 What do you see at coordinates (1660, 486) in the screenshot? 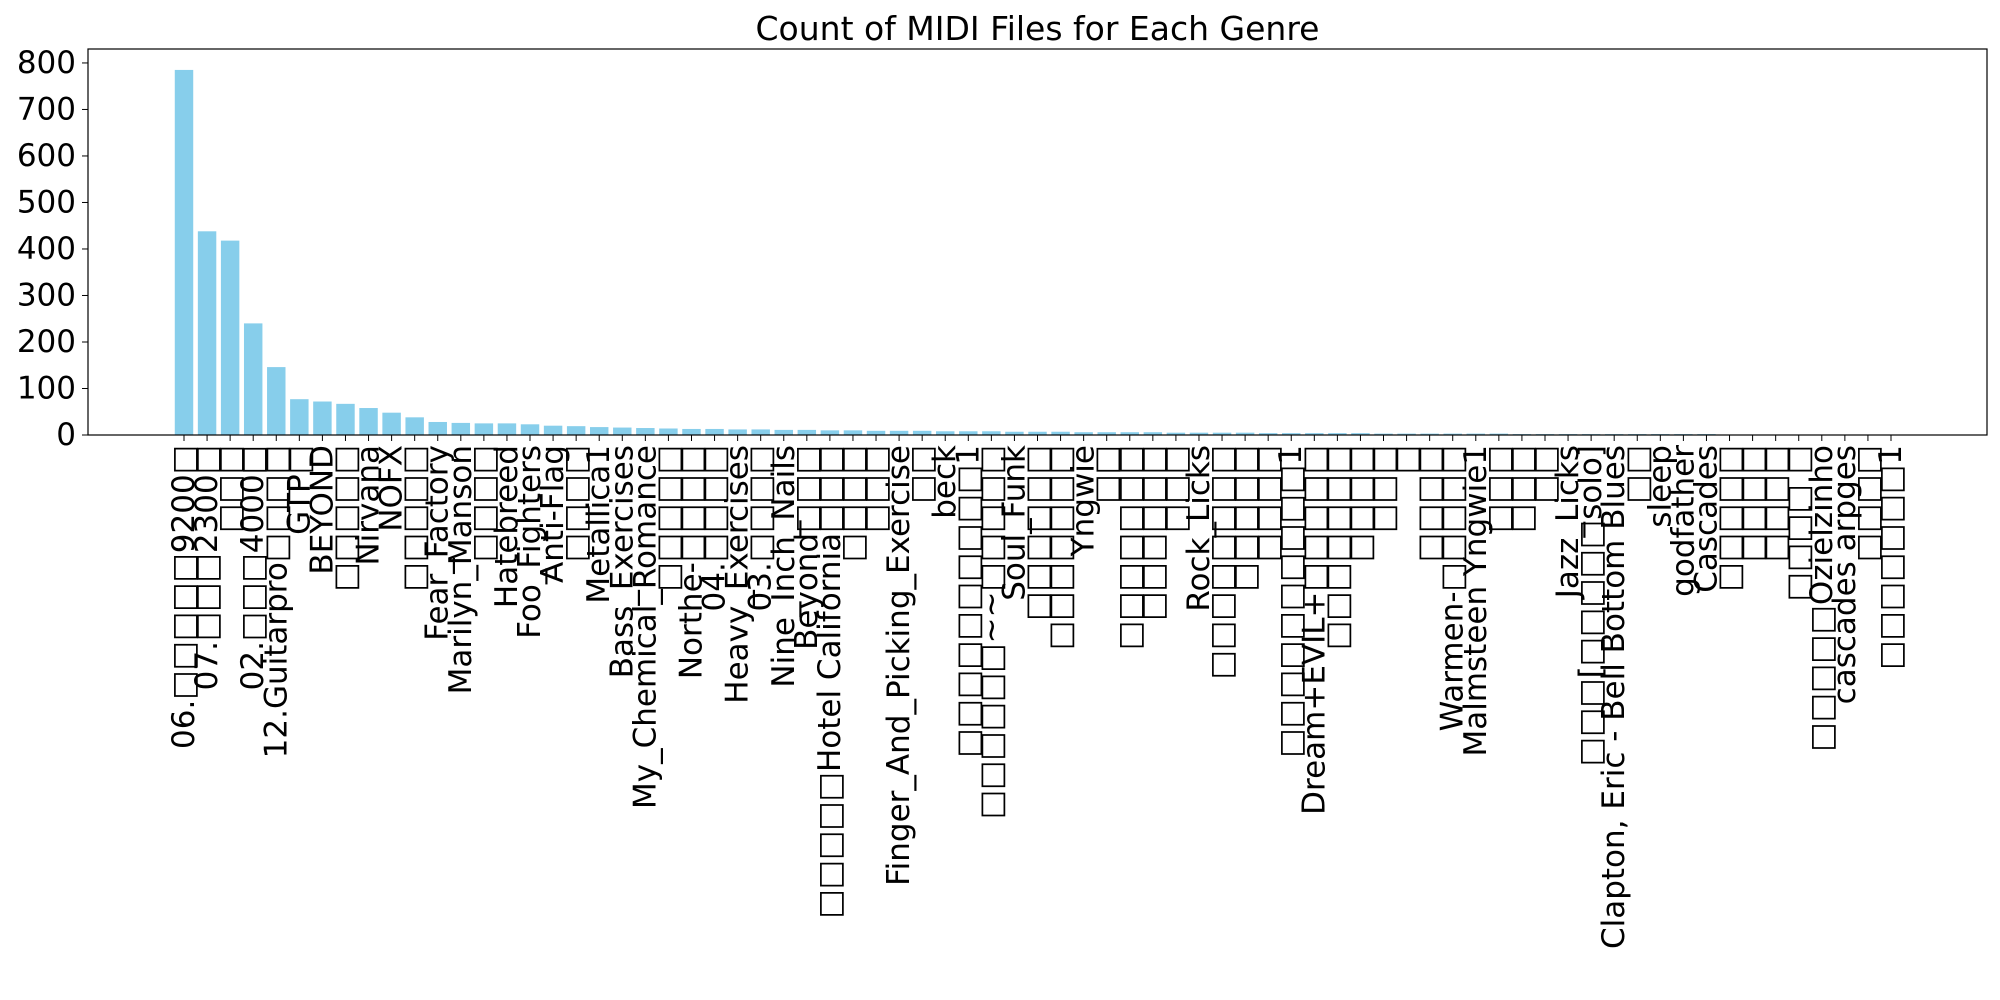
I see `x-tick-label: sleep` at bounding box center [1660, 486].